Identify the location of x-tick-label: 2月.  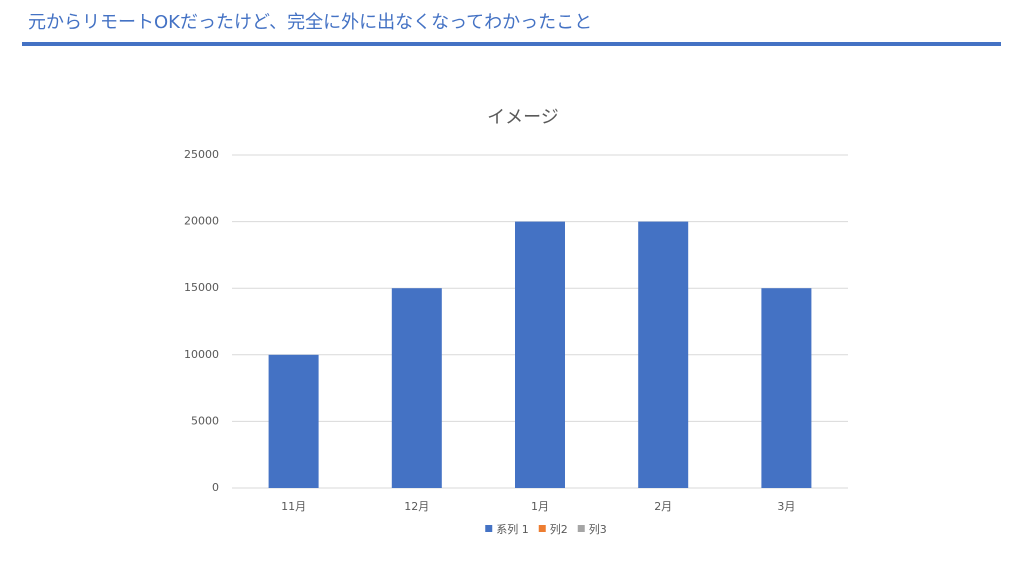
(663, 506).